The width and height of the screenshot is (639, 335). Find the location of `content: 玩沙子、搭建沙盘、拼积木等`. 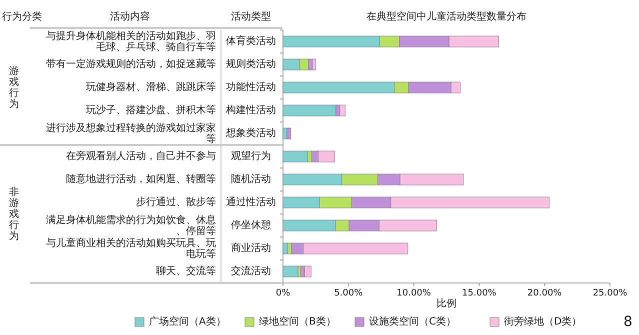

content: 玩沙子、搭建沙盘、拼积木等 is located at coordinates (151, 110).